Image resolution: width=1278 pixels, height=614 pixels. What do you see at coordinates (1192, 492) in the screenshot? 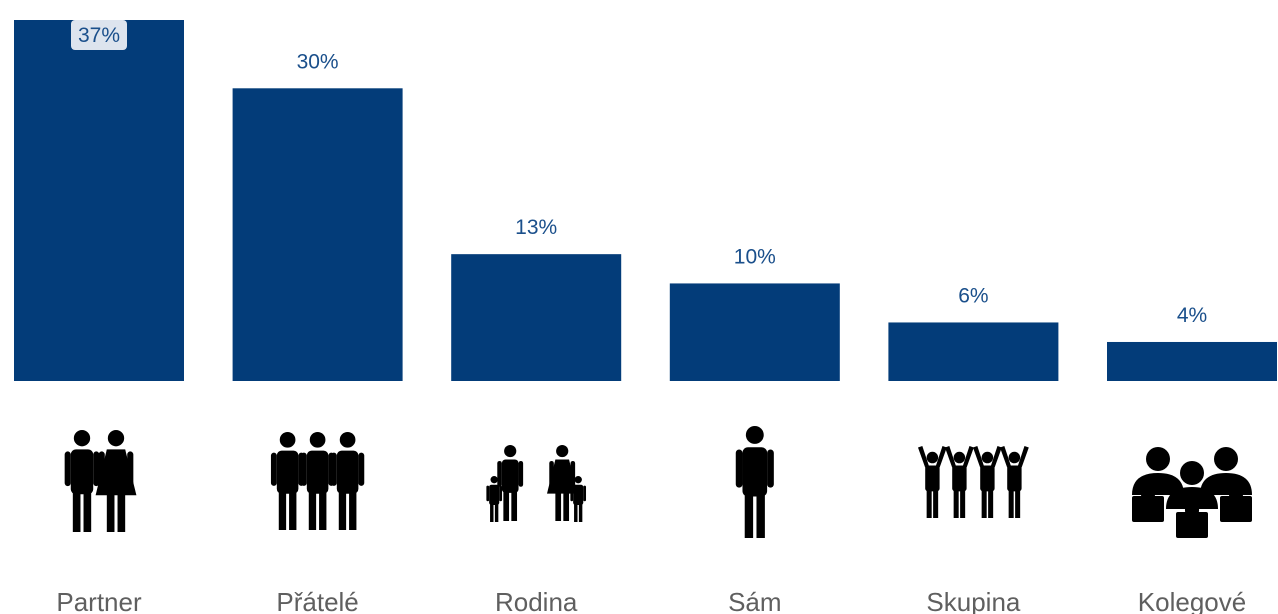
I see `colleagues-icon` at bounding box center [1192, 492].